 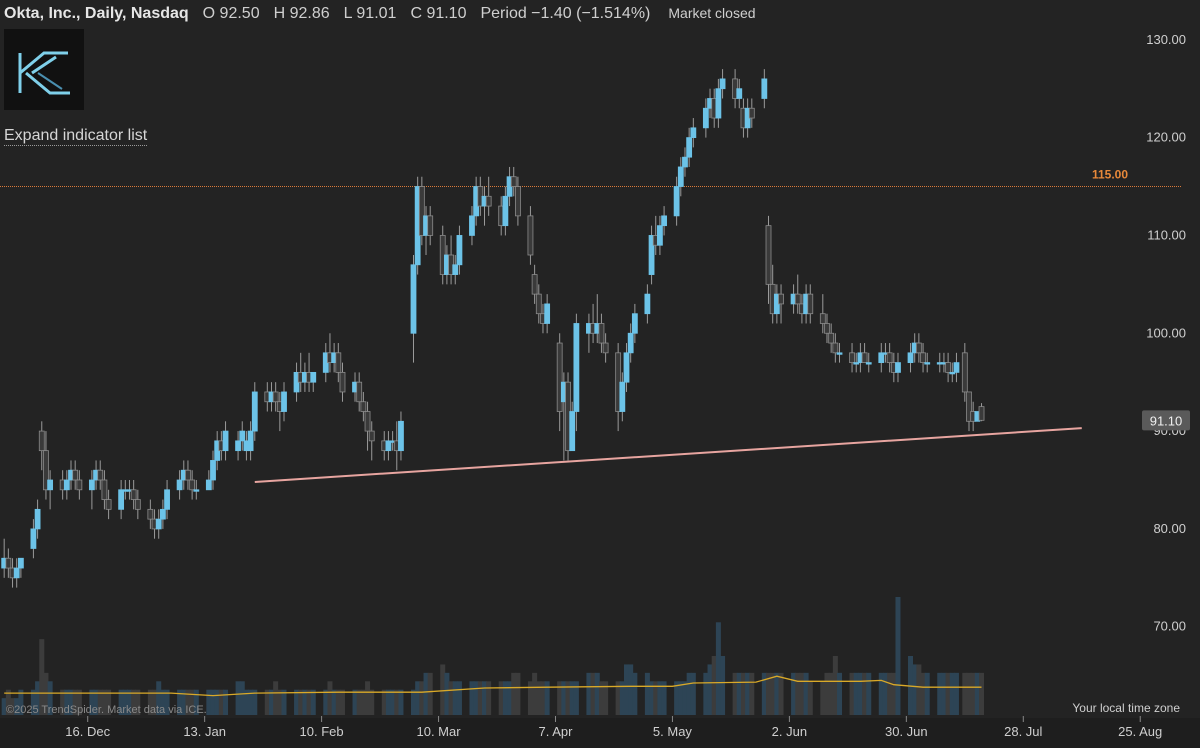 What do you see at coordinates (1110, 175) in the screenshot?
I see `level-label: 115.00` at bounding box center [1110, 175].